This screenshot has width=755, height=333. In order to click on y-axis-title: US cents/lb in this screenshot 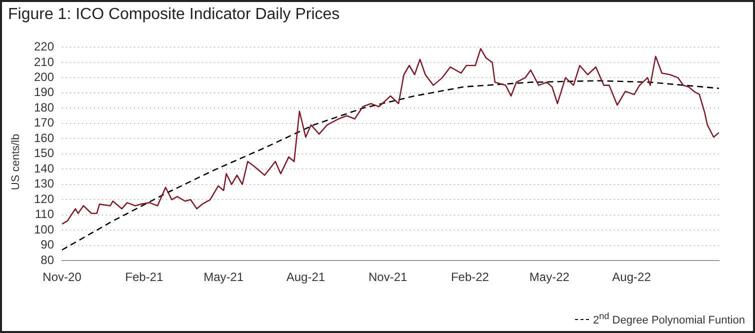, I will do `click(16, 162)`.